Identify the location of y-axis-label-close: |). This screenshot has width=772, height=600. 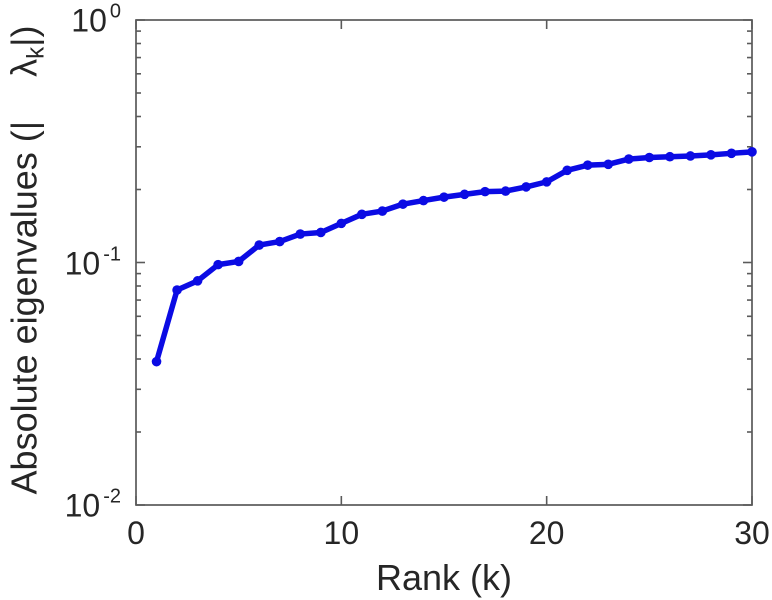
(24, 36).